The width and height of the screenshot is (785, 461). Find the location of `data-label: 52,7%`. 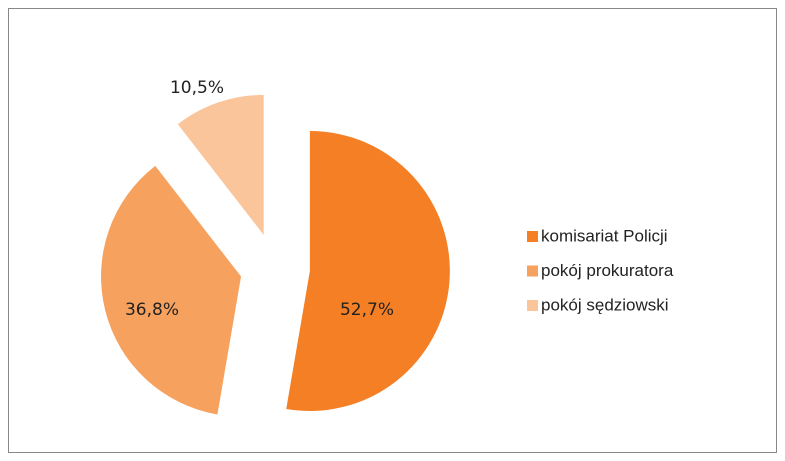

data-label: 52,7% is located at coordinates (367, 310).